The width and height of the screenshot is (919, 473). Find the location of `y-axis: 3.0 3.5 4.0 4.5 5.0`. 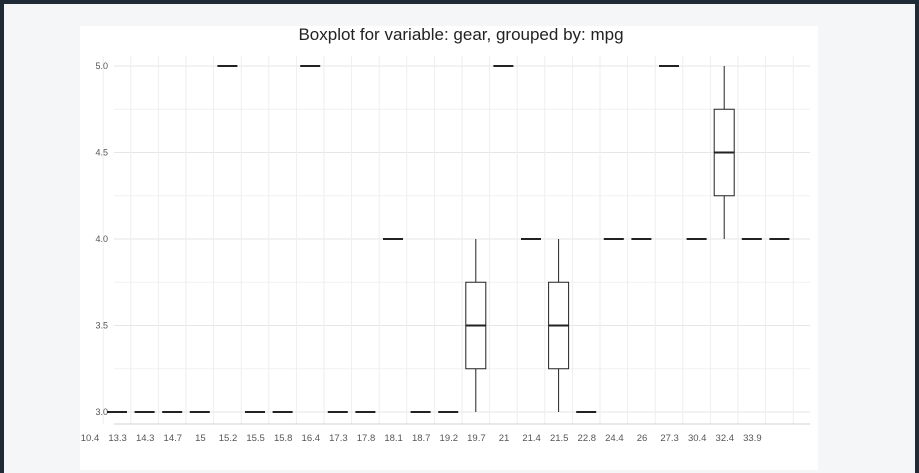

y-axis: 3.0 3.5 4.0 4.5 5.0 is located at coordinates (101, 239).